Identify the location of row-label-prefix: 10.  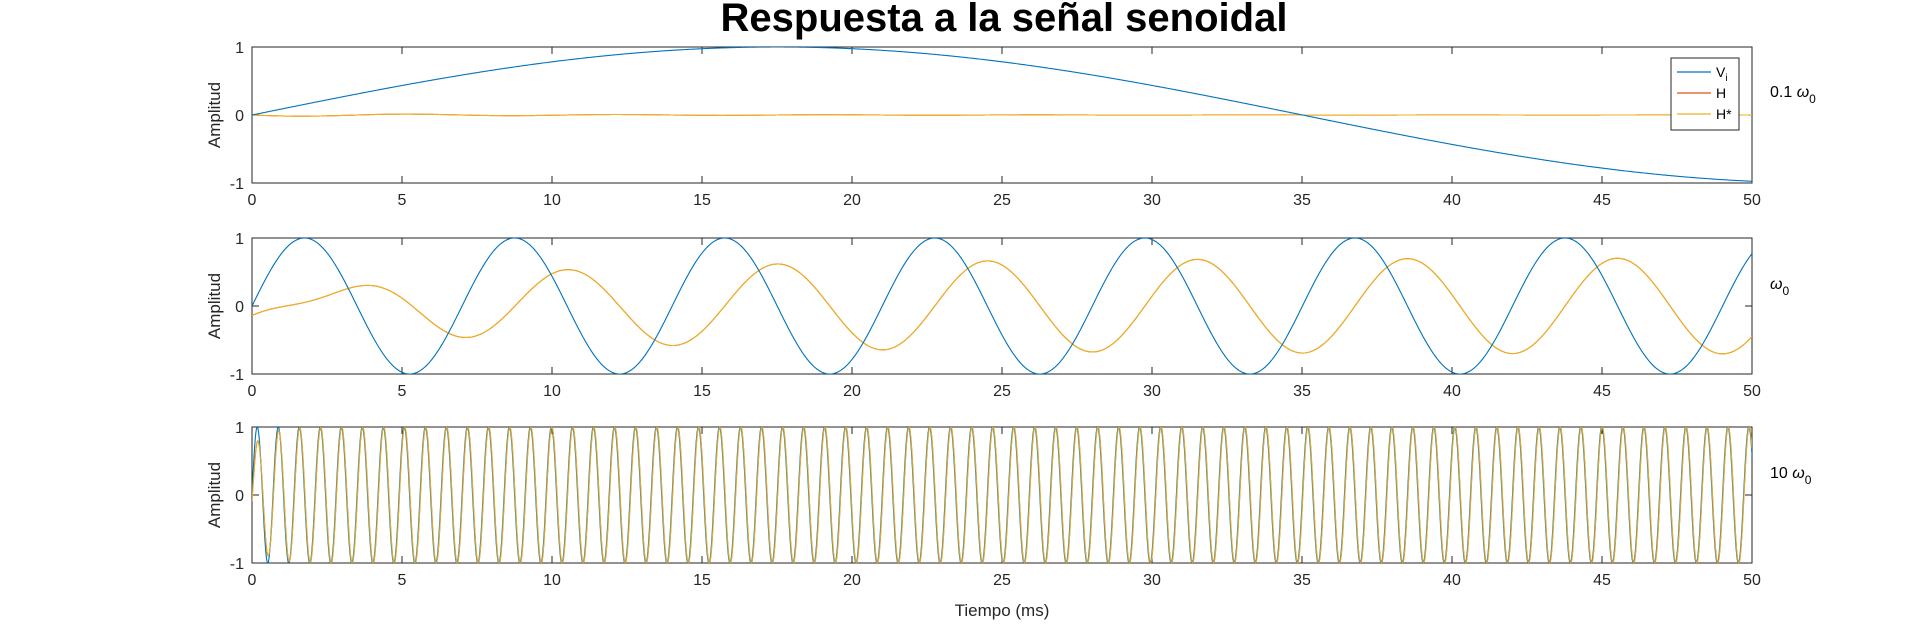
(1781, 473).